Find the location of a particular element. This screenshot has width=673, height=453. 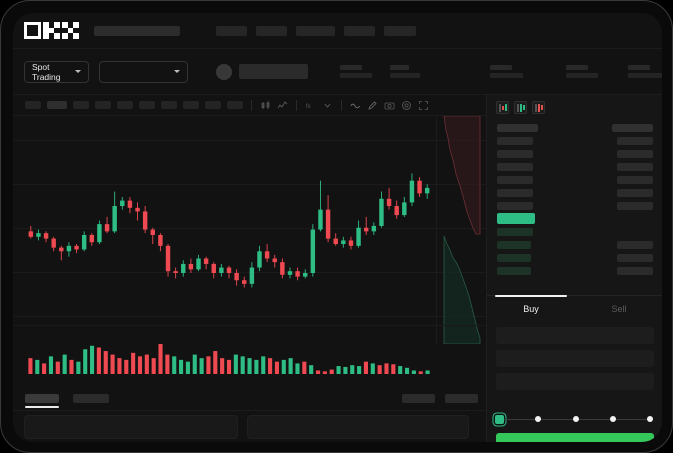

okx-logo-k-icon is located at coordinates (51, 30).